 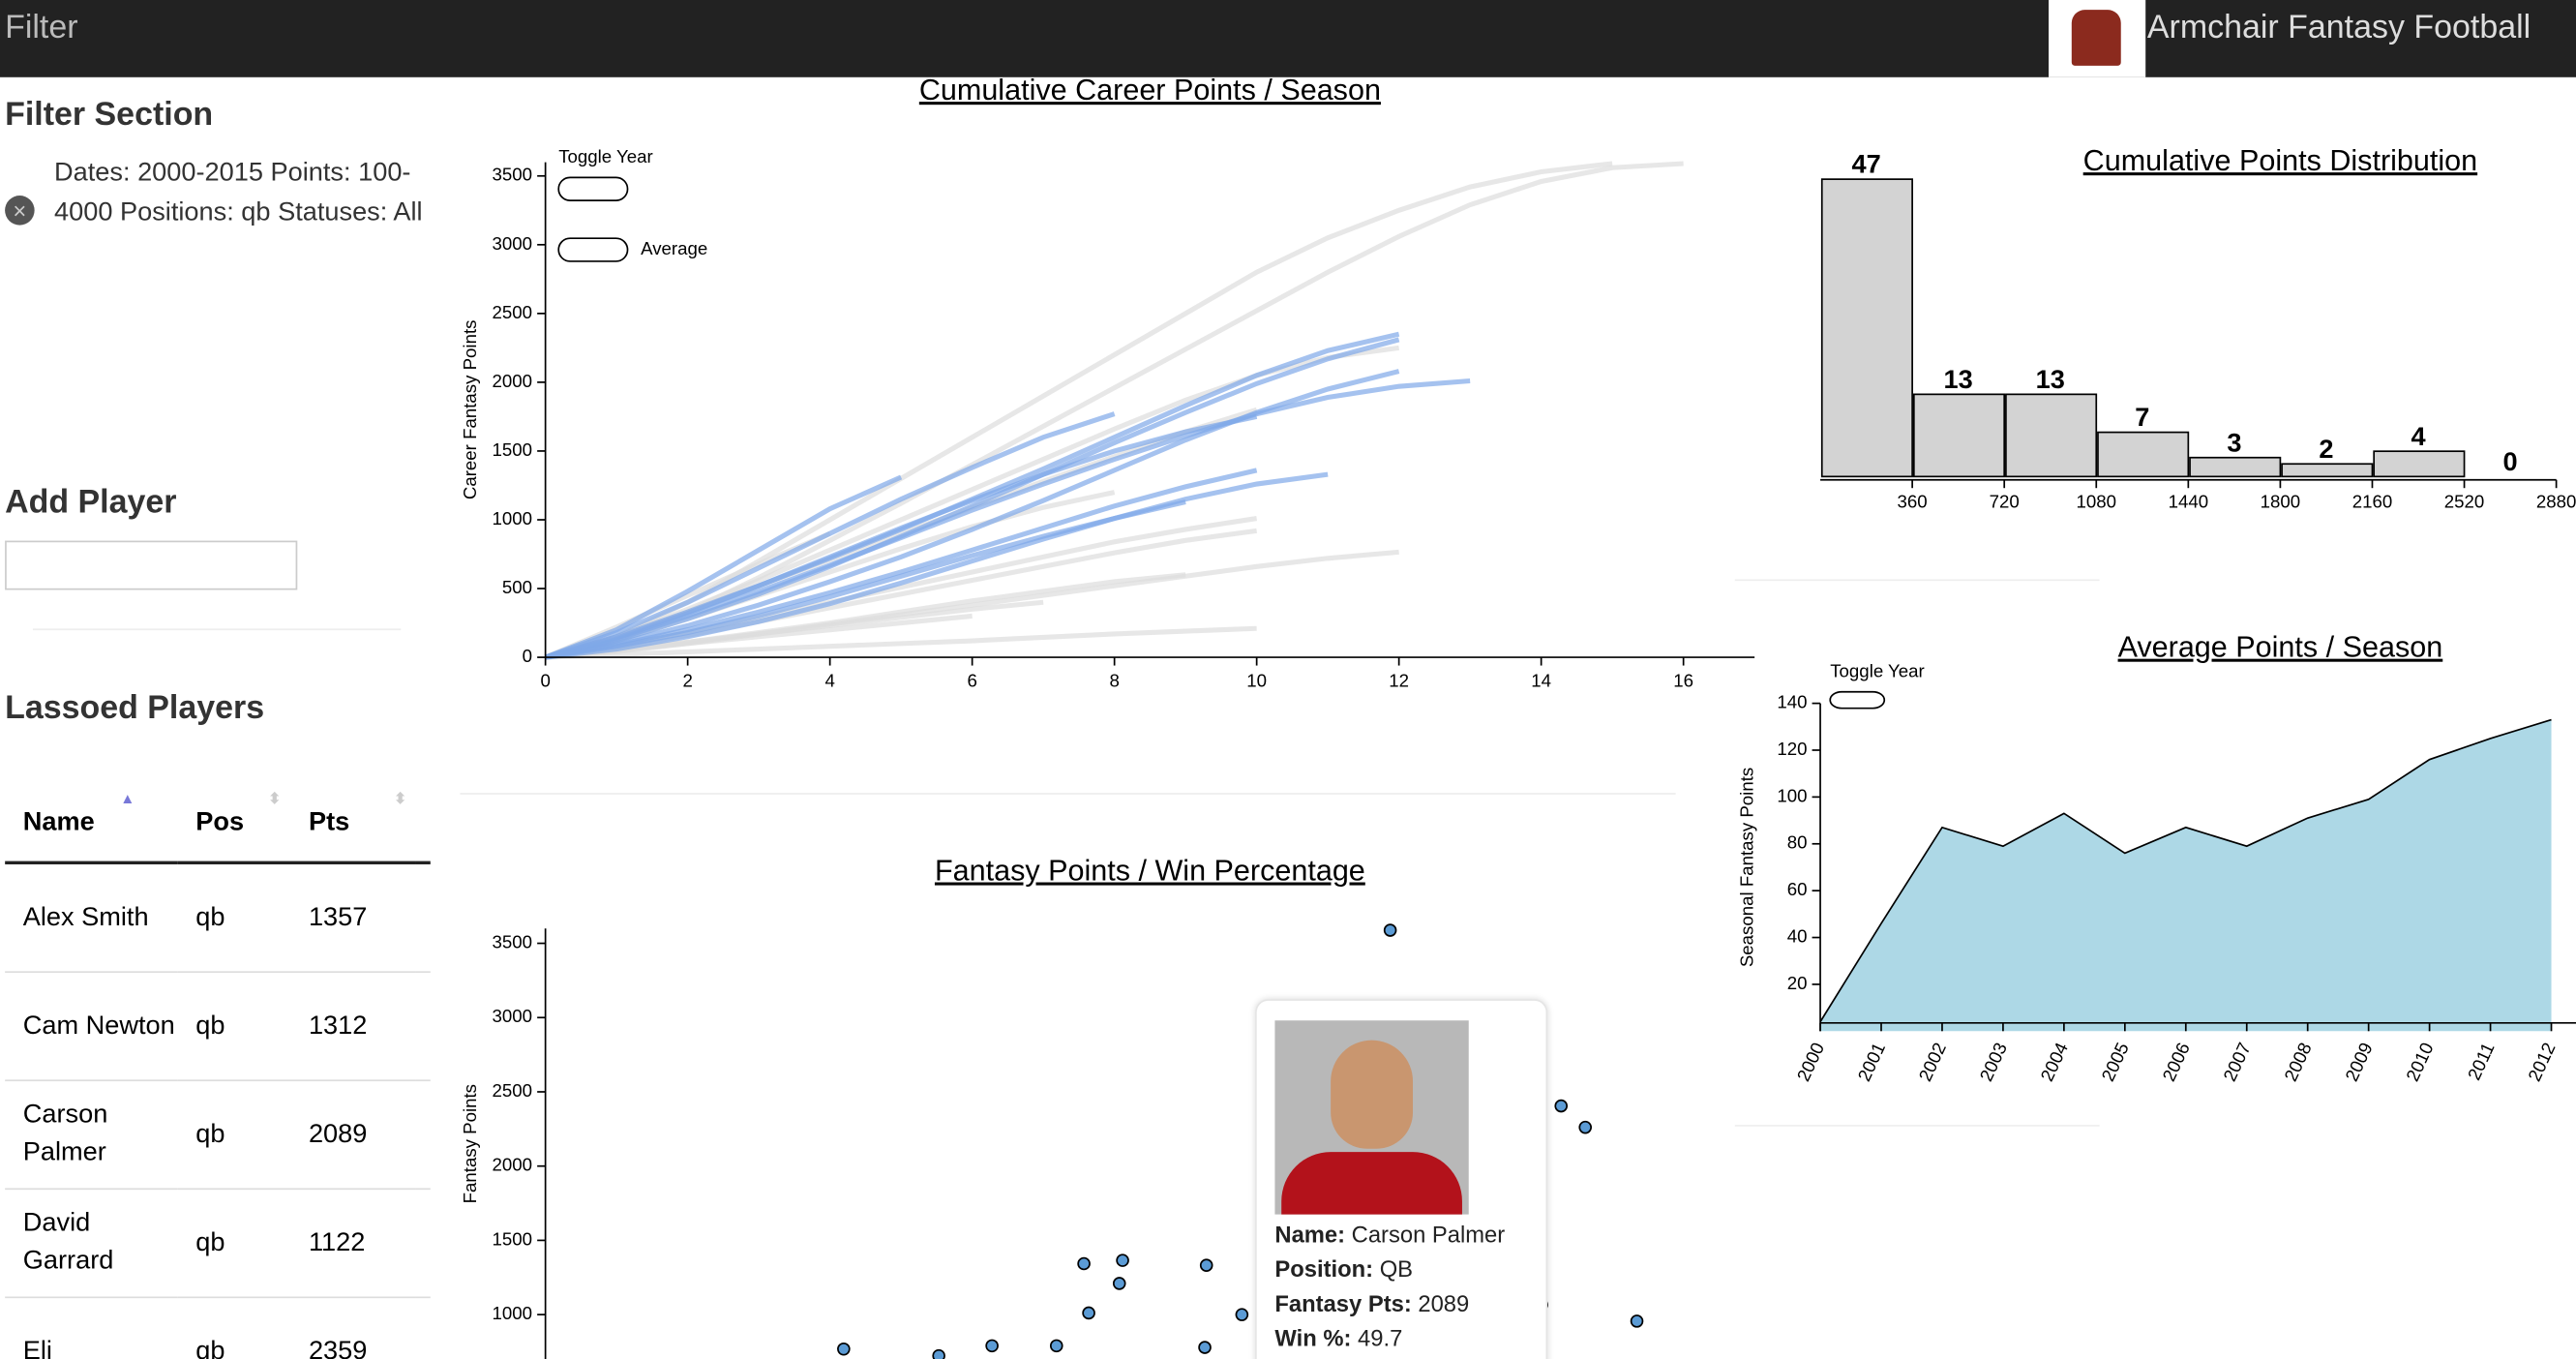 What do you see at coordinates (1256, 680) in the screenshot?
I see `x-tick-label: 10` at bounding box center [1256, 680].